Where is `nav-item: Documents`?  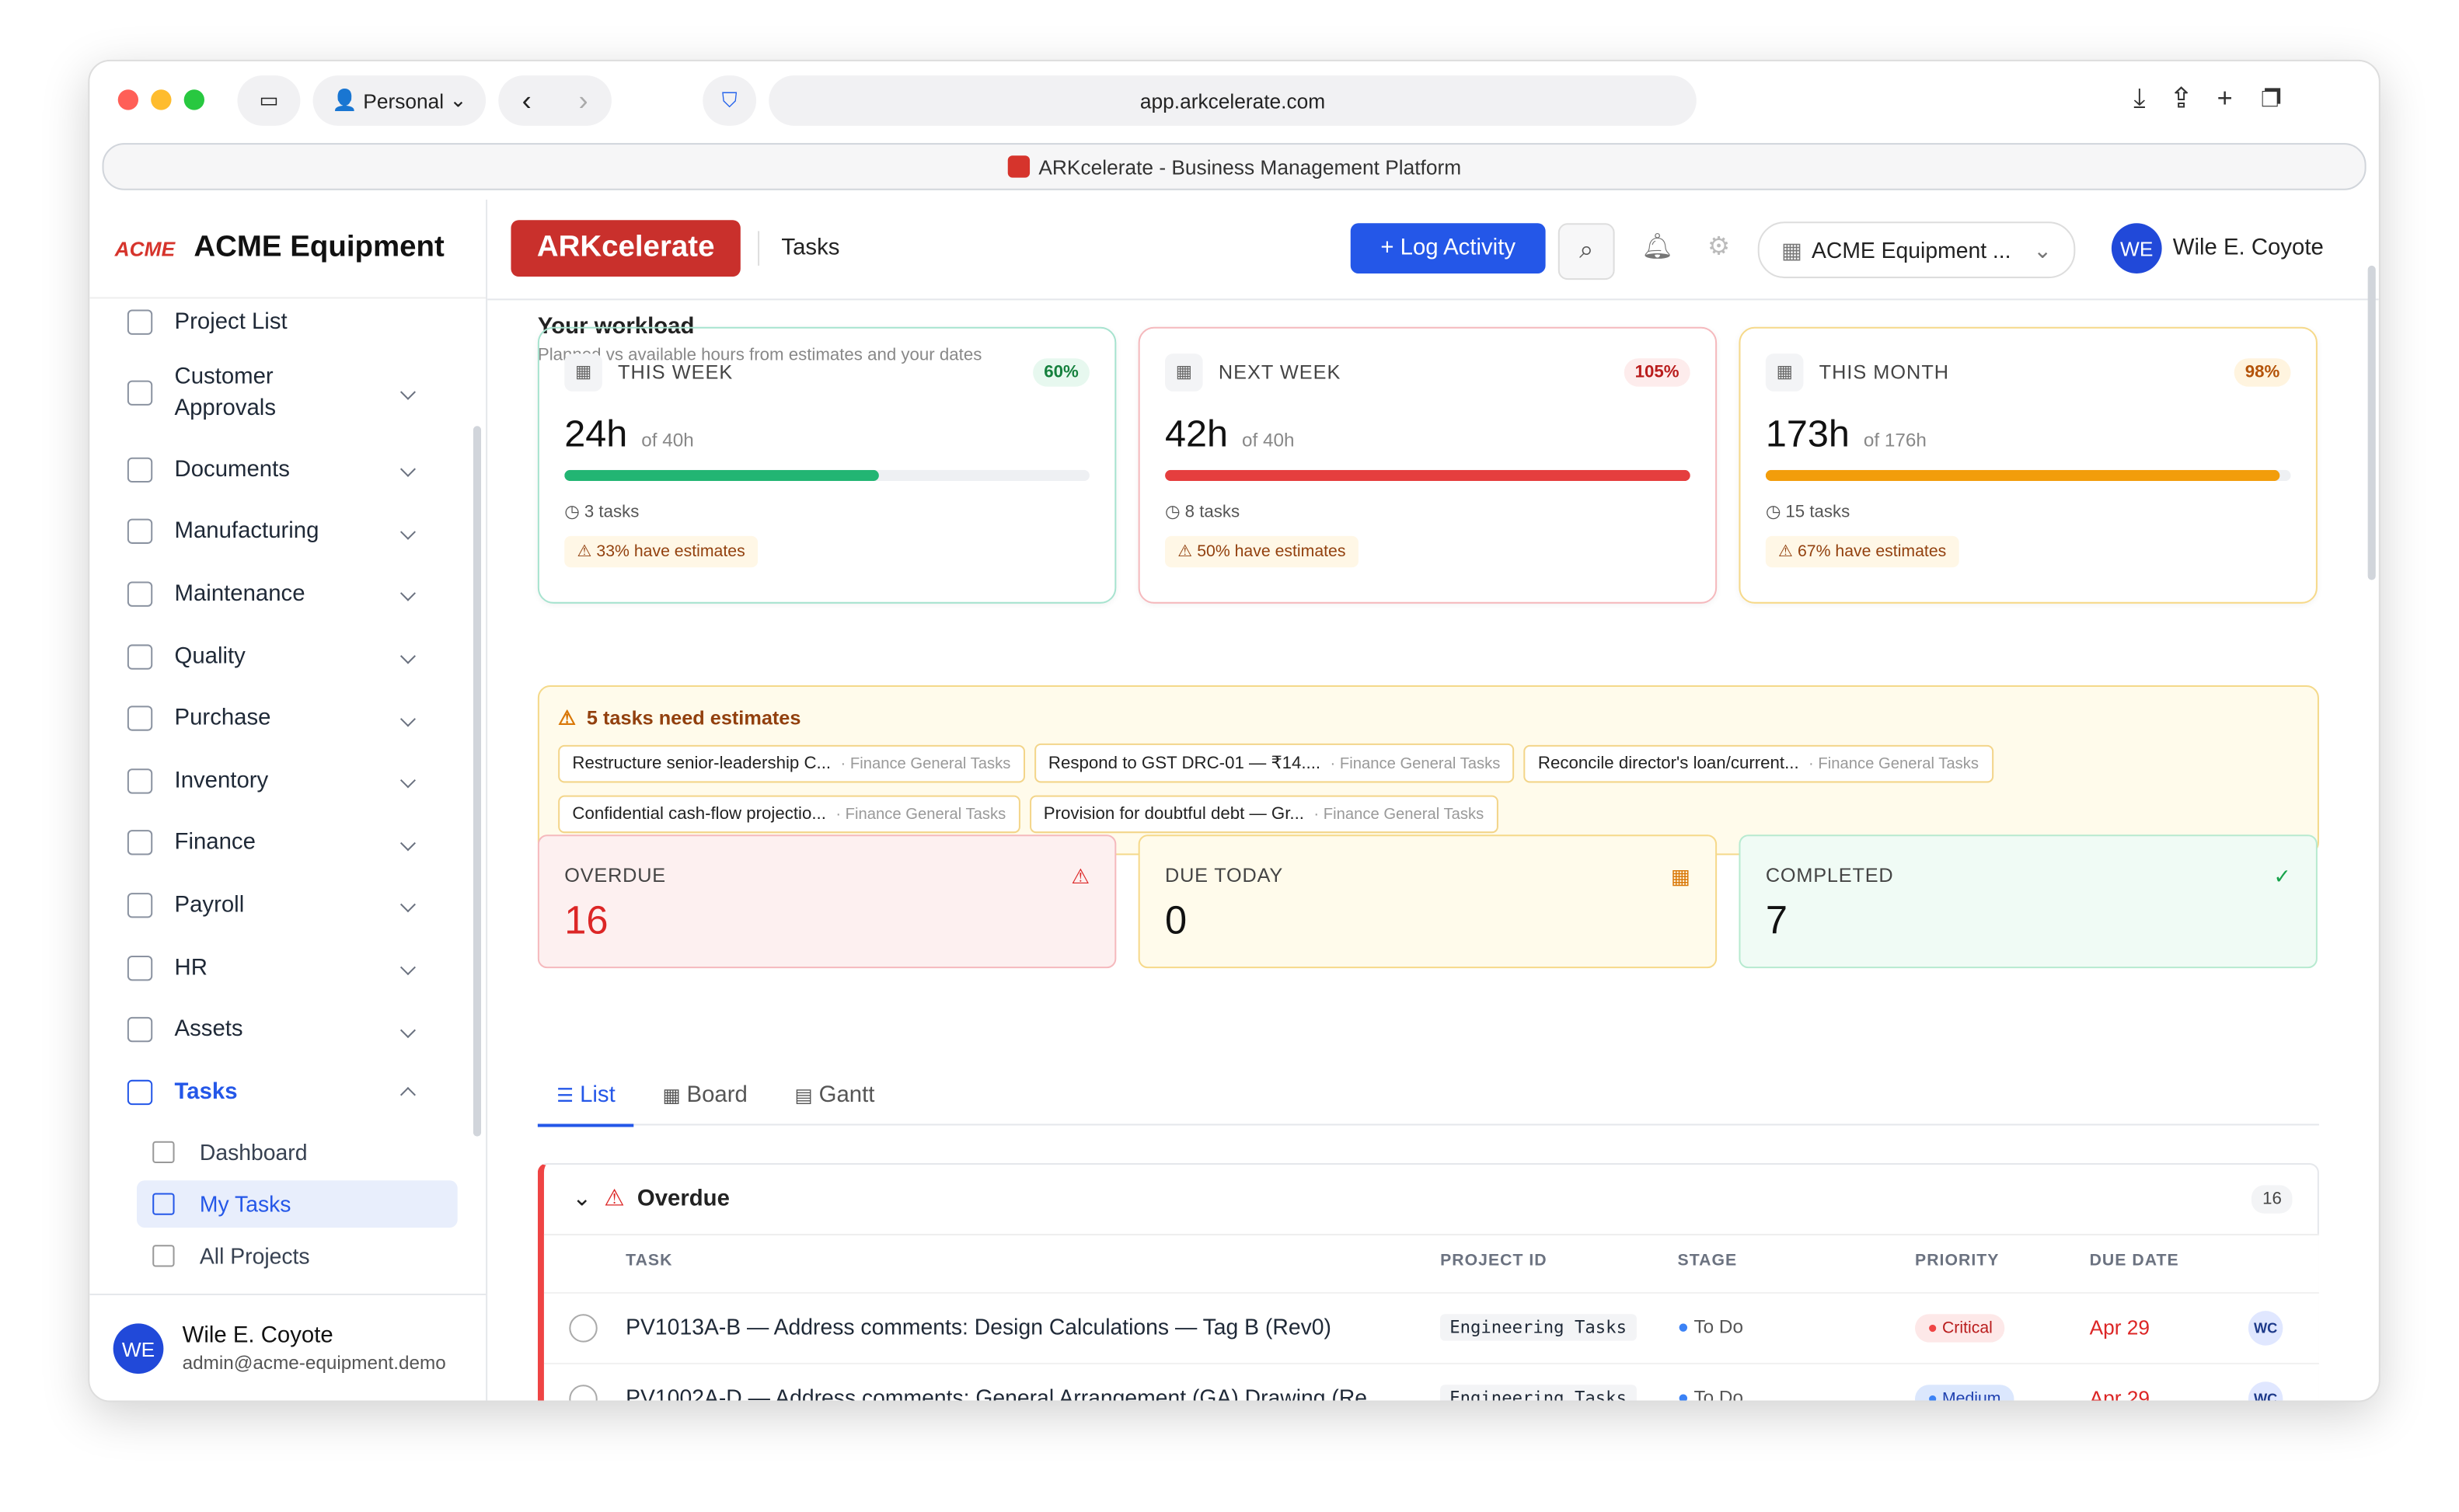 nav-item: Documents is located at coordinates (287, 469).